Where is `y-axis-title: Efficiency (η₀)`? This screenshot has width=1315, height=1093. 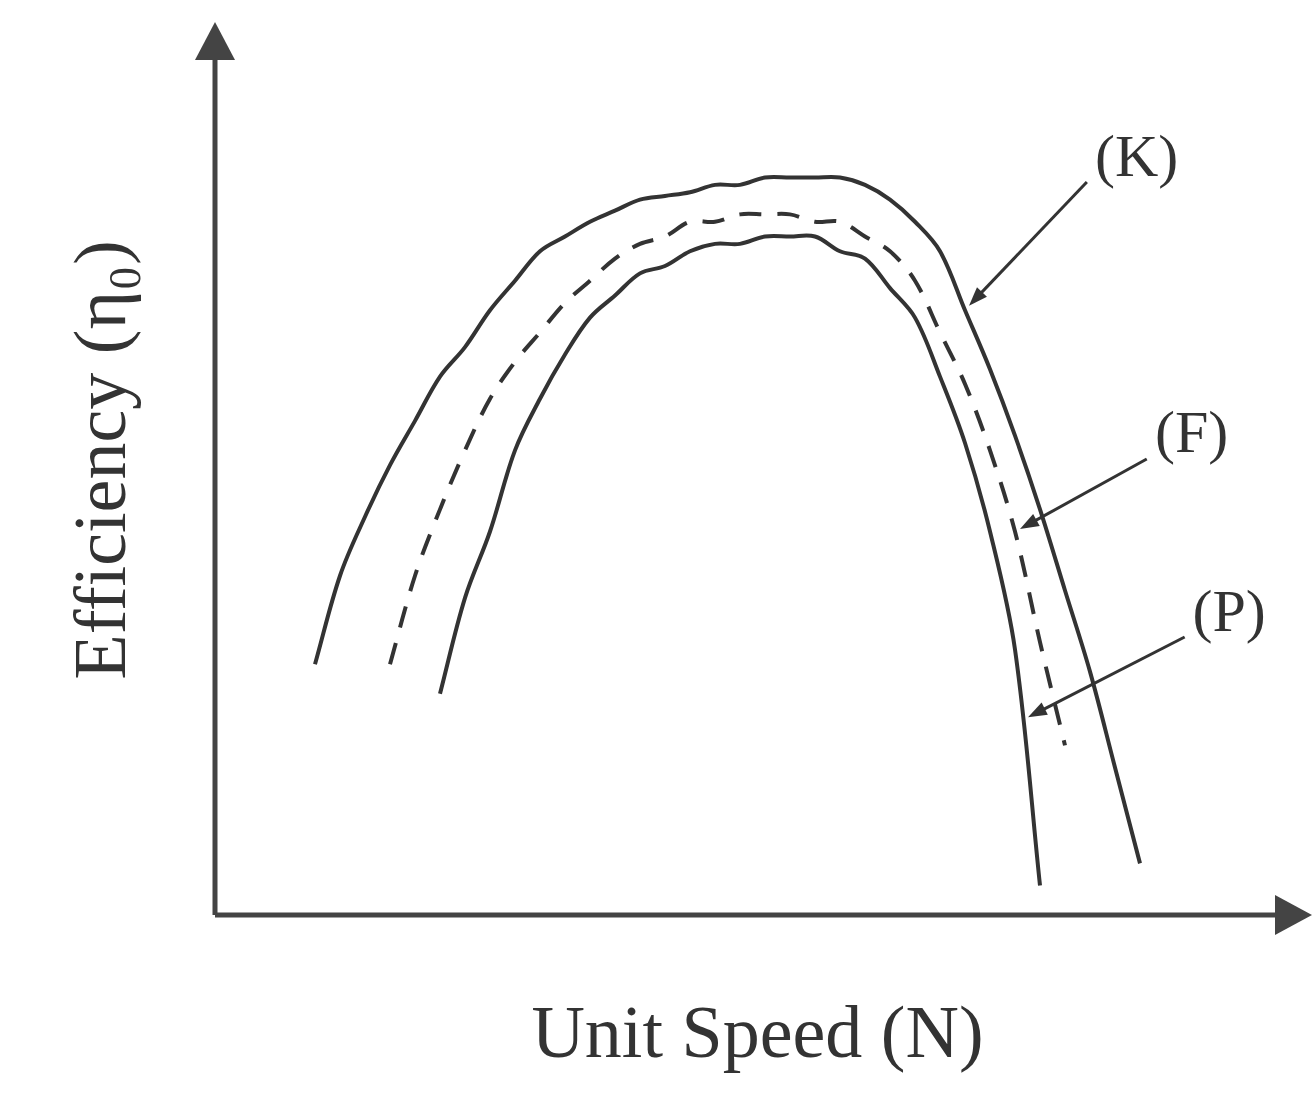
y-axis-title: Efficiency (η₀) is located at coordinates (99, 460).